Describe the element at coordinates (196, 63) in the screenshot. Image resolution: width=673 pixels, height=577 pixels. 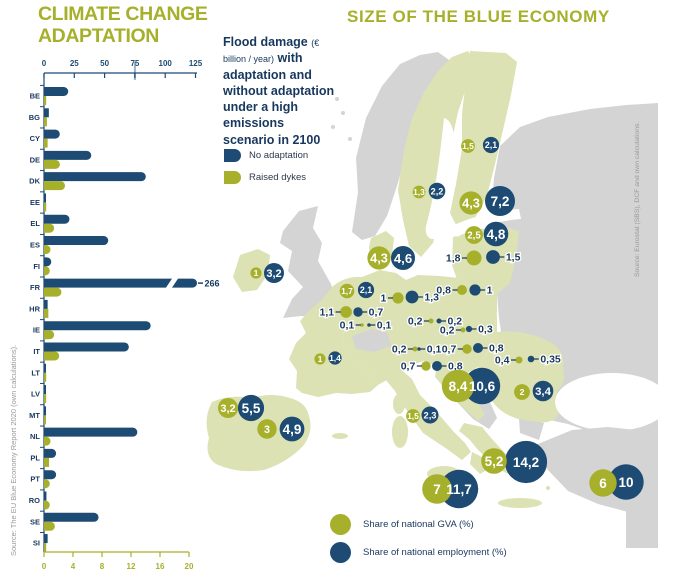
I see `top-axis-tick-label: 125` at that location.